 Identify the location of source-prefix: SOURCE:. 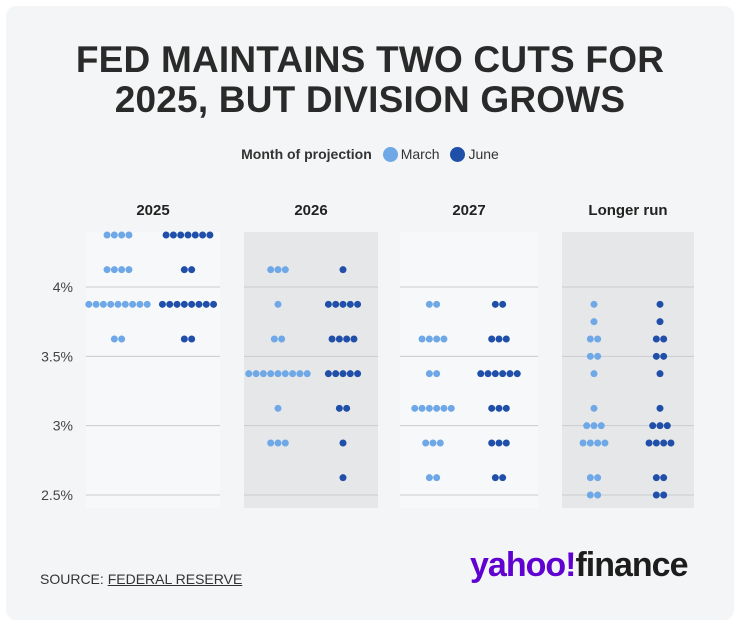
(74, 579).